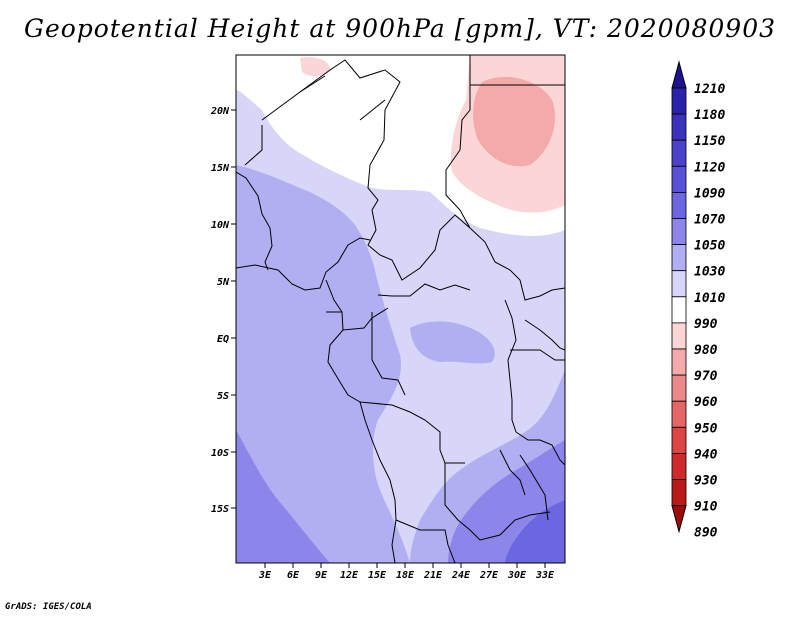  What do you see at coordinates (709, 89) in the screenshot?
I see `colorbar-label: 1210` at bounding box center [709, 89].